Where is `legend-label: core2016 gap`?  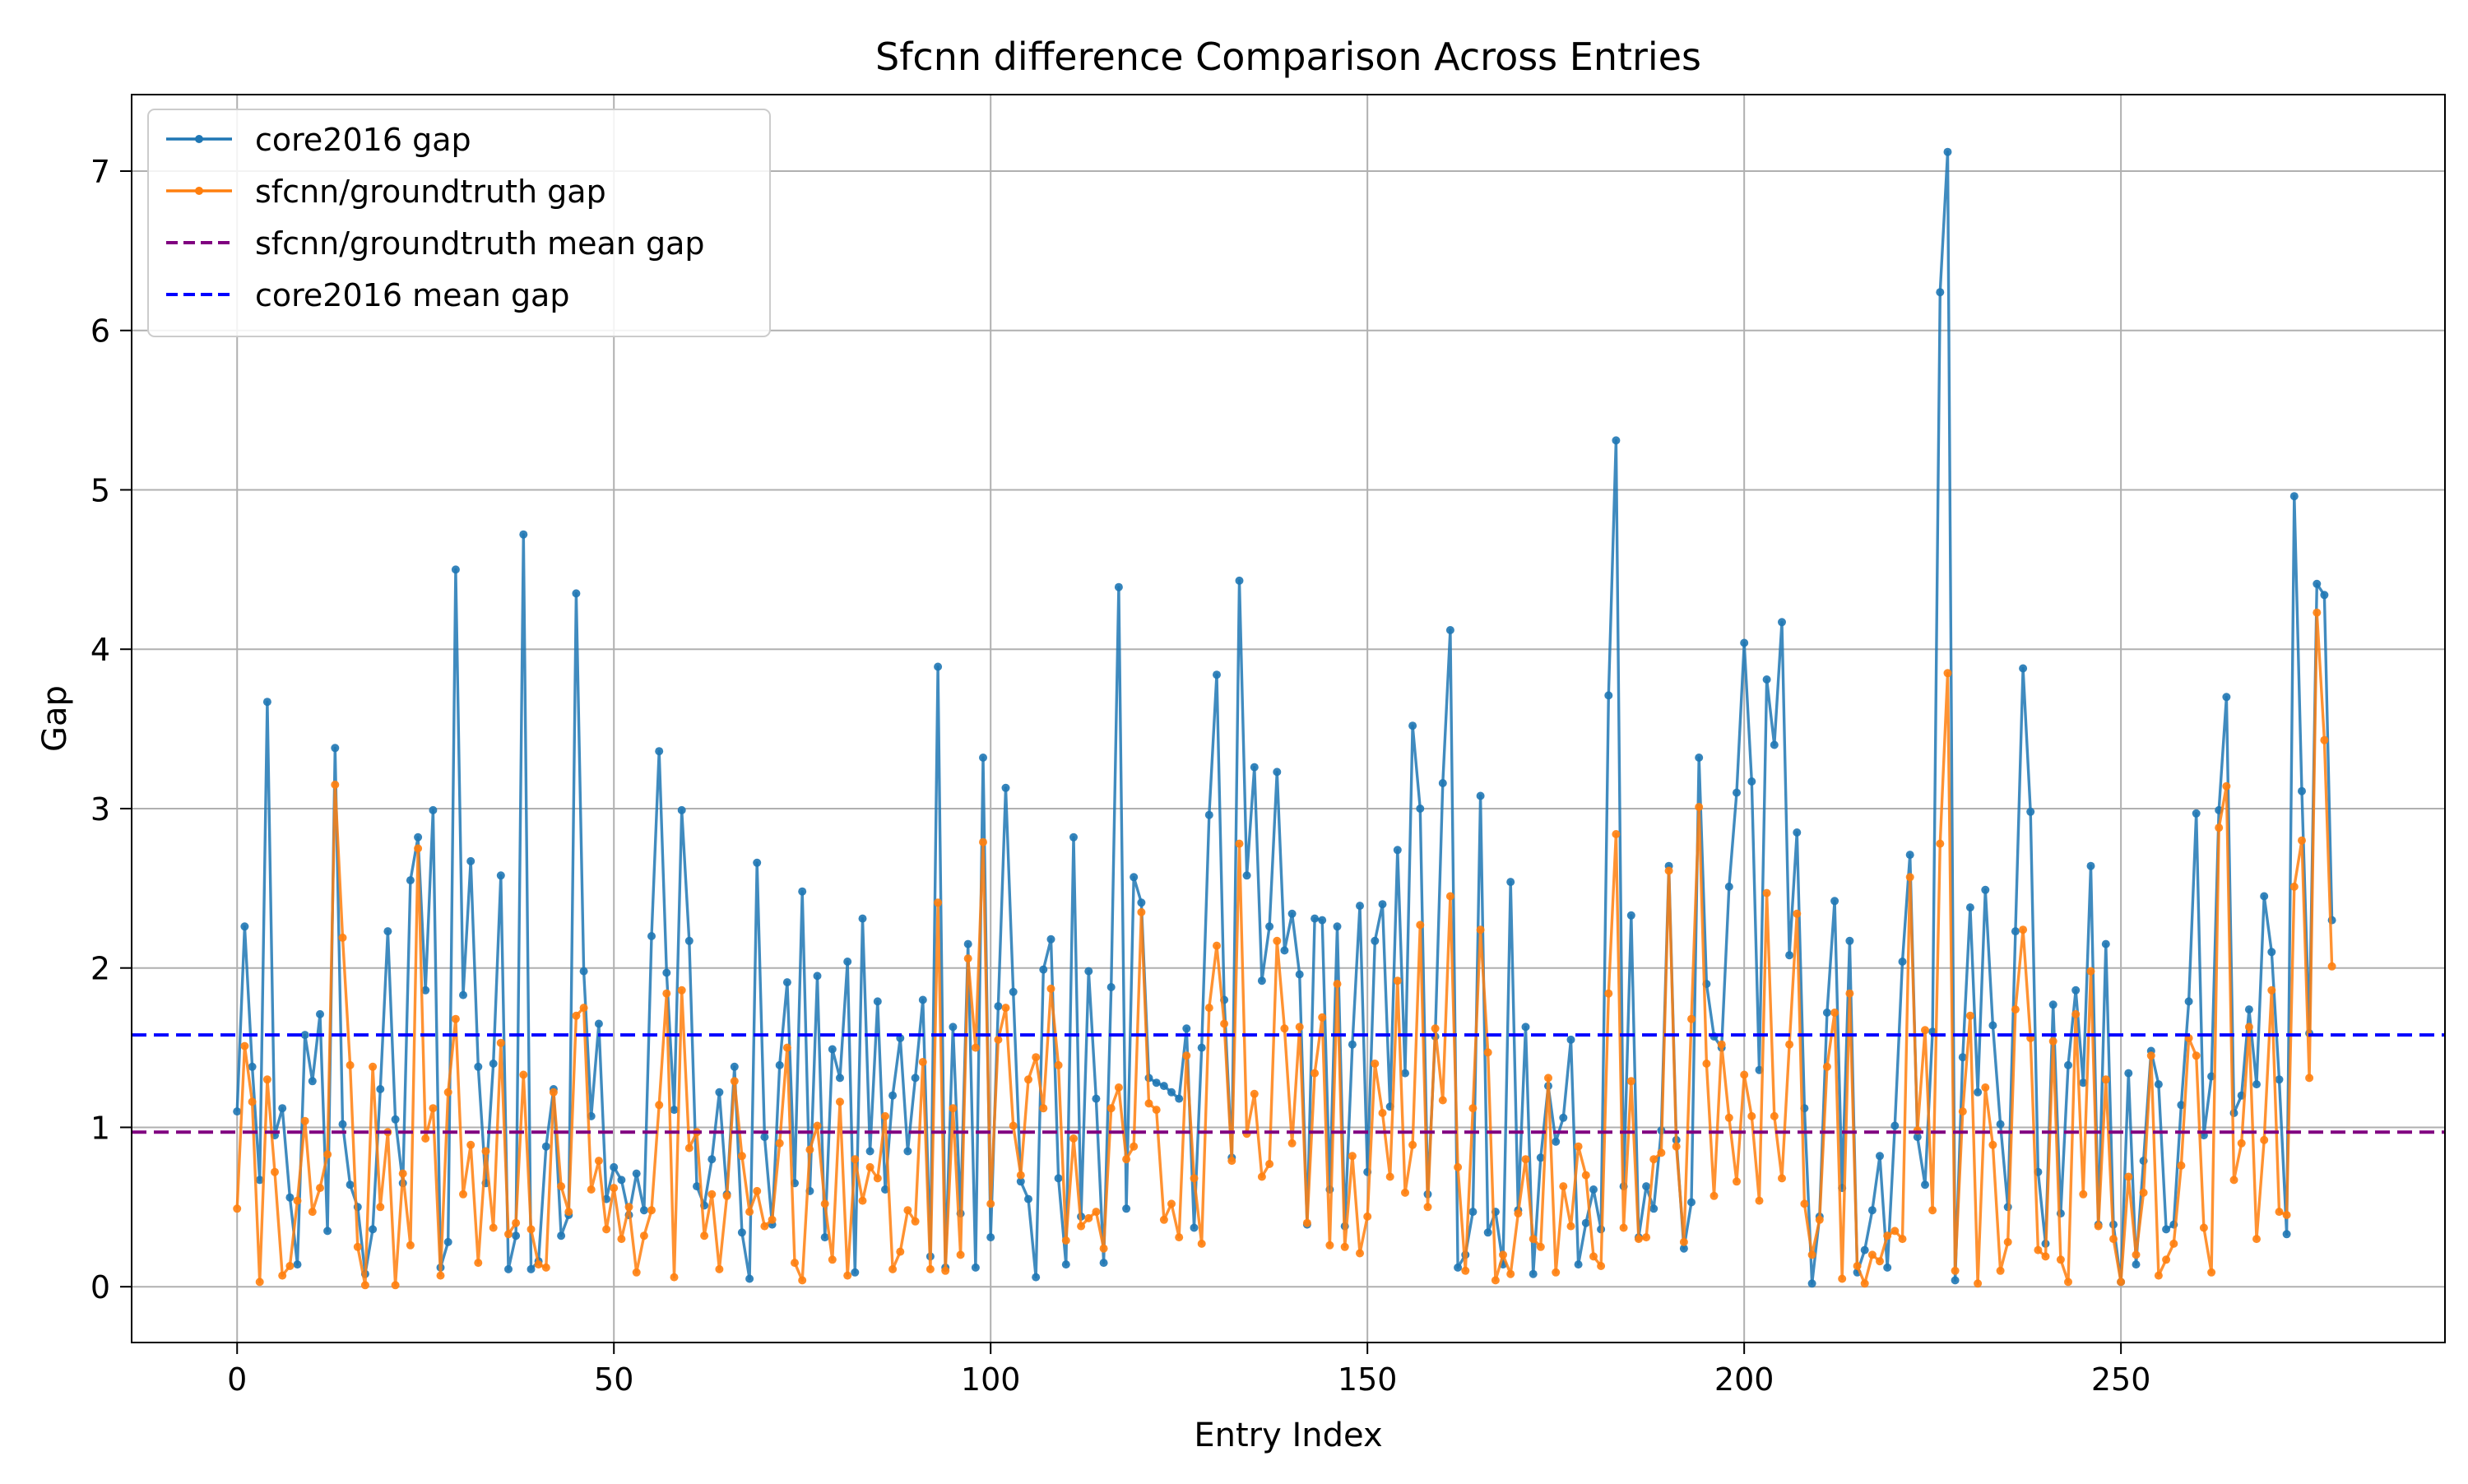 legend-label: core2016 gap is located at coordinates (363, 140).